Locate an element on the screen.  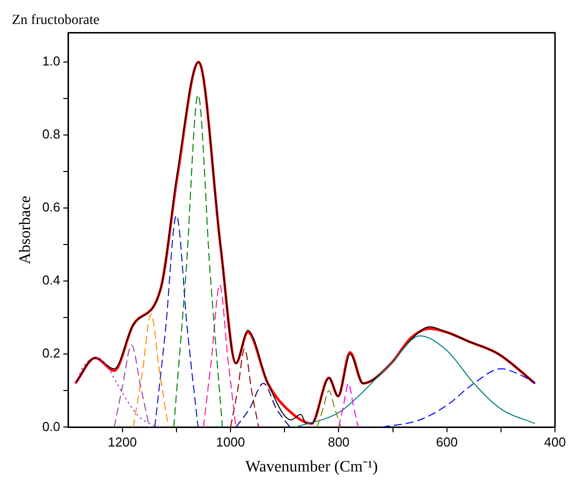
x-tick-label: 1200 is located at coordinates (122, 442).